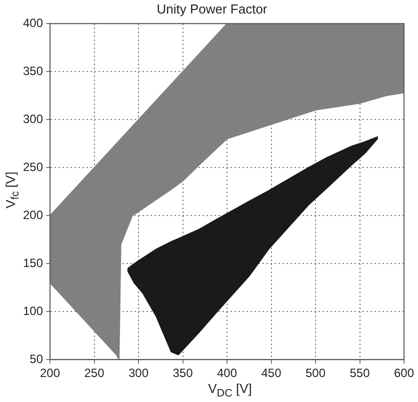 The width and height of the screenshot is (418, 402). Describe the element at coordinates (33, 71) in the screenshot. I see `y-tick-label: 350` at that location.